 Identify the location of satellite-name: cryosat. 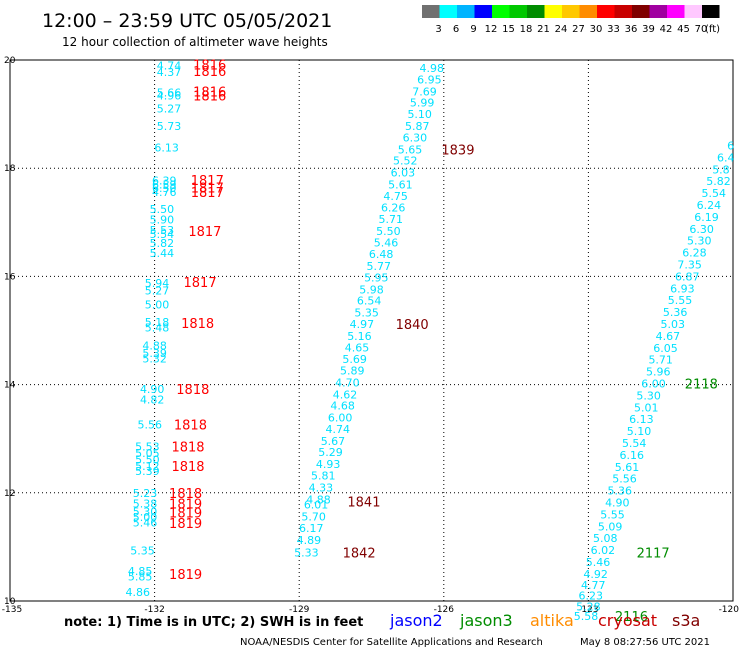
(627, 620).